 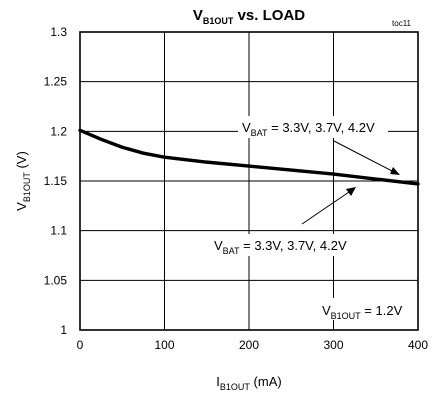 What do you see at coordinates (164, 345) in the screenshot?
I see `x-tick-label: 100` at bounding box center [164, 345].